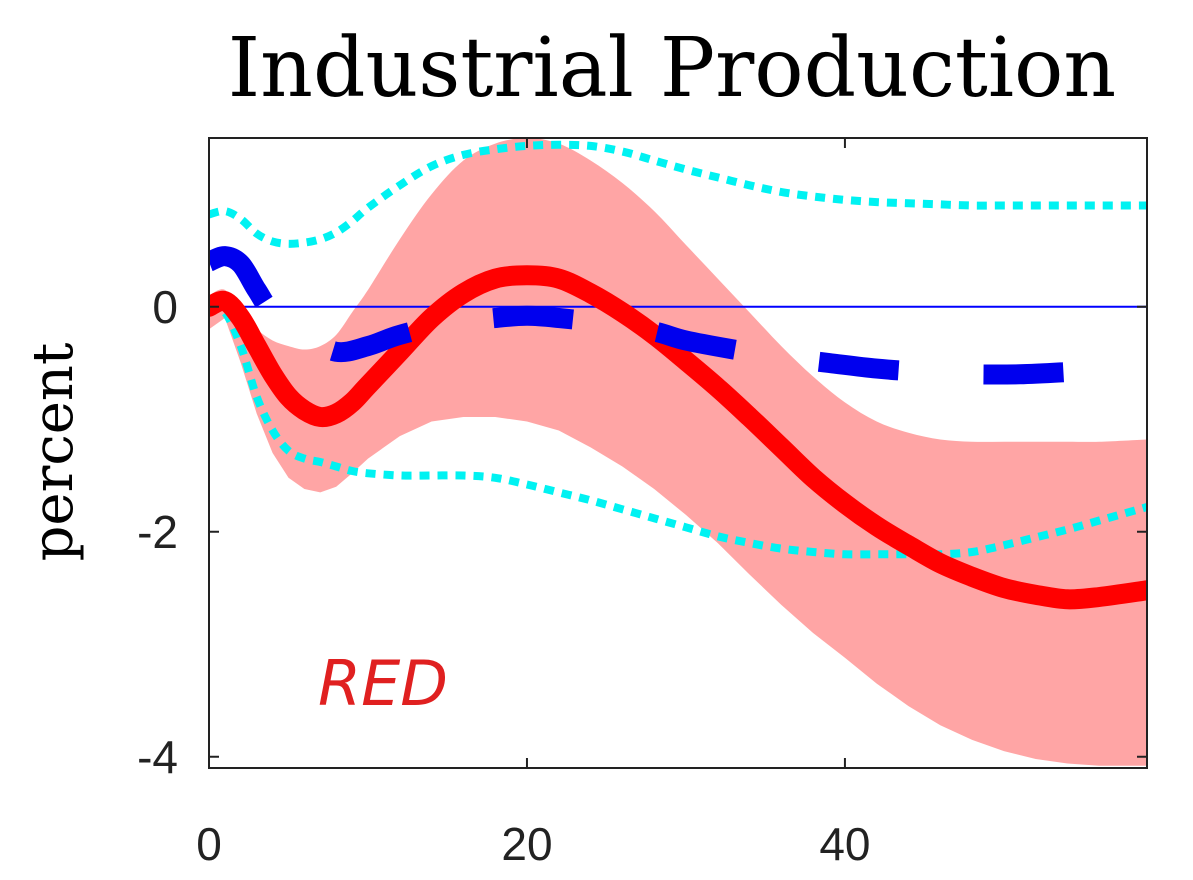 The width and height of the screenshot is (1193, 880). What do you see at coordinates (844, 844) in the screenshot?
I see `x-tick-label: 40` at bounding box center [844, 844].